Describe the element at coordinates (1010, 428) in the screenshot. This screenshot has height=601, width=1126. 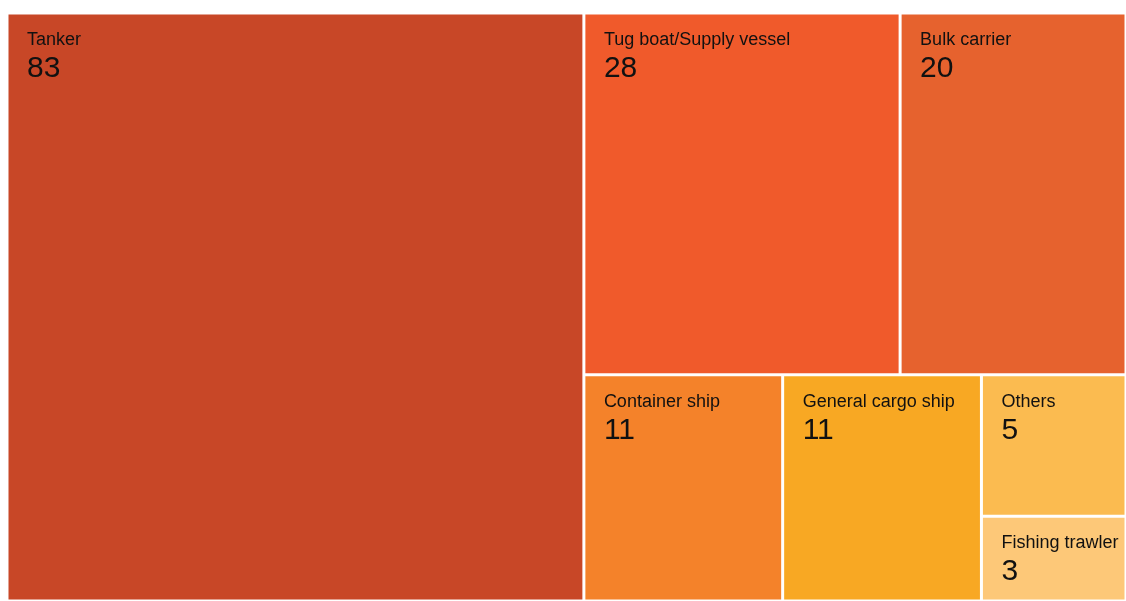
I see `data-label: 5` at that location.